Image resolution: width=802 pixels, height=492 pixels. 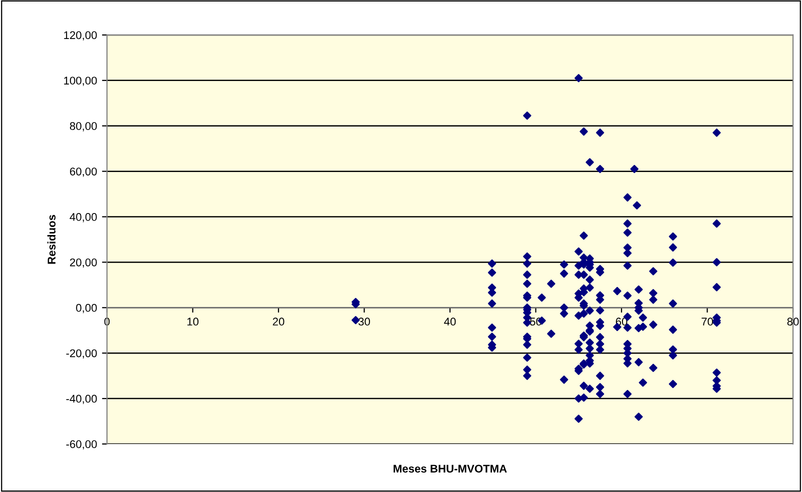 What do you see at coordinates (364, 322) in the screenshot?
I see `x-tick-label: 30` at bounding box center [364, 322].